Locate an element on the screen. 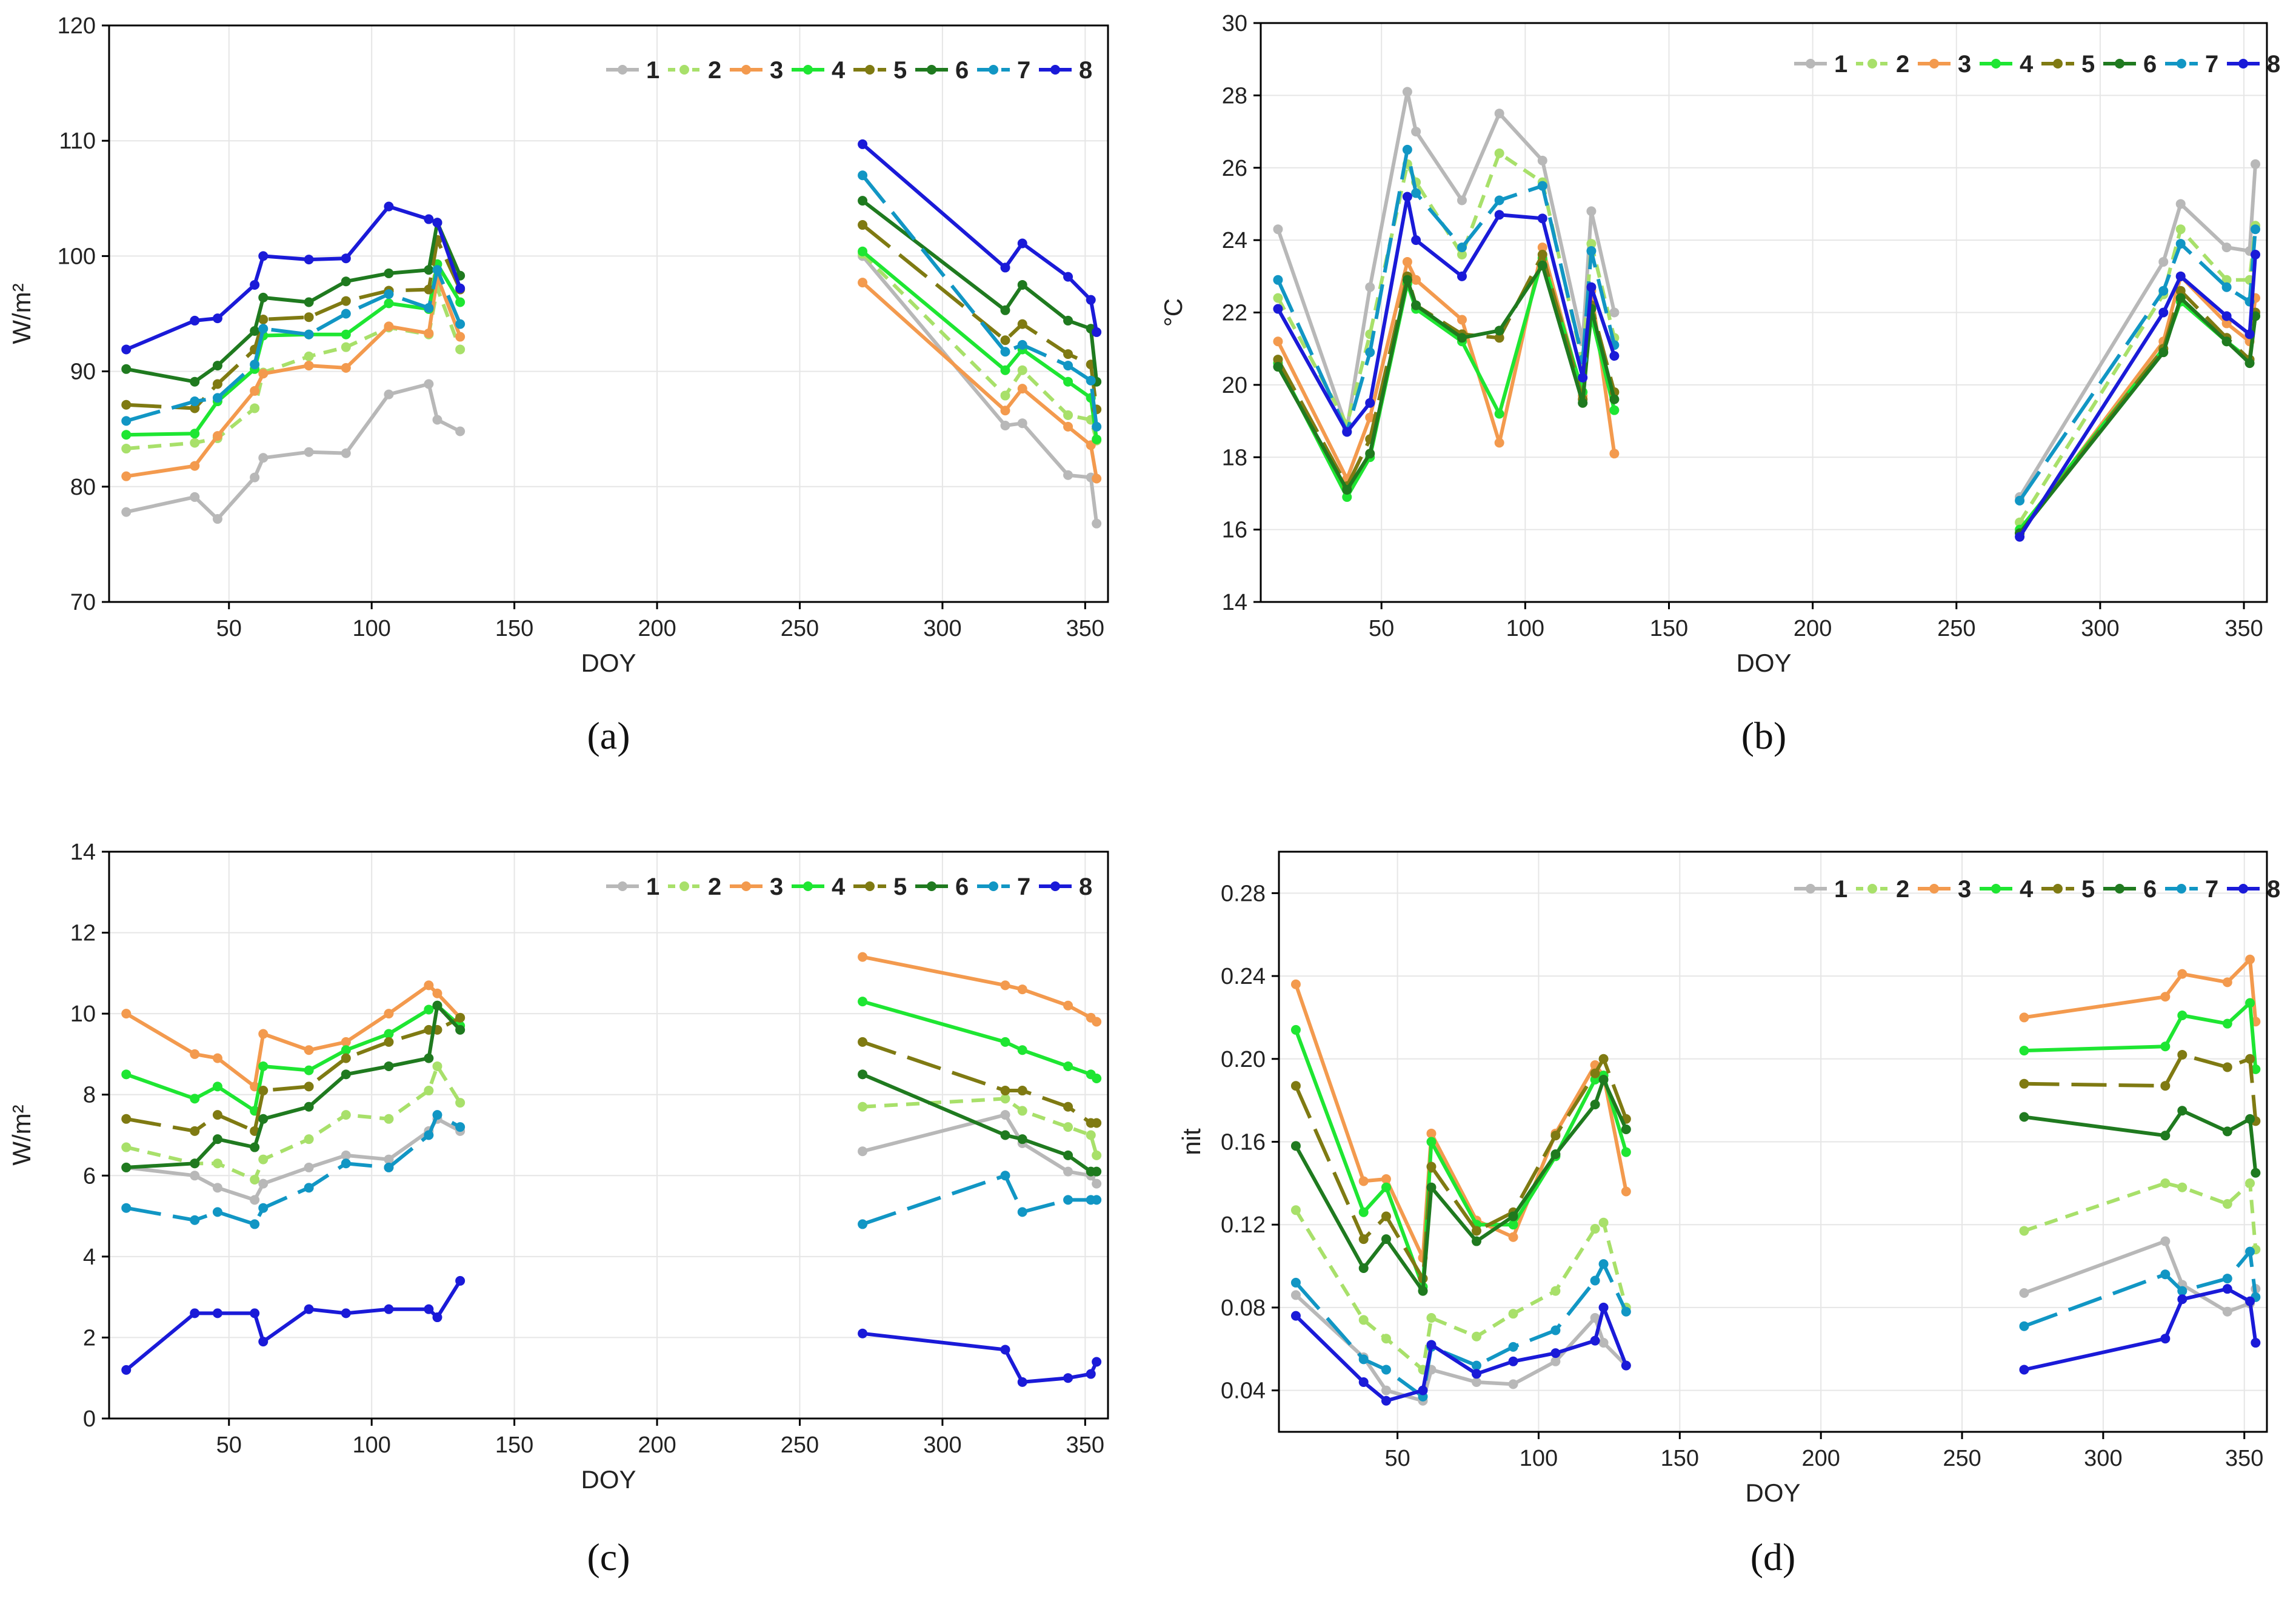 The image size is (2296, 1604). y-tick-label: 2 is located at coordinates (89, 1338).